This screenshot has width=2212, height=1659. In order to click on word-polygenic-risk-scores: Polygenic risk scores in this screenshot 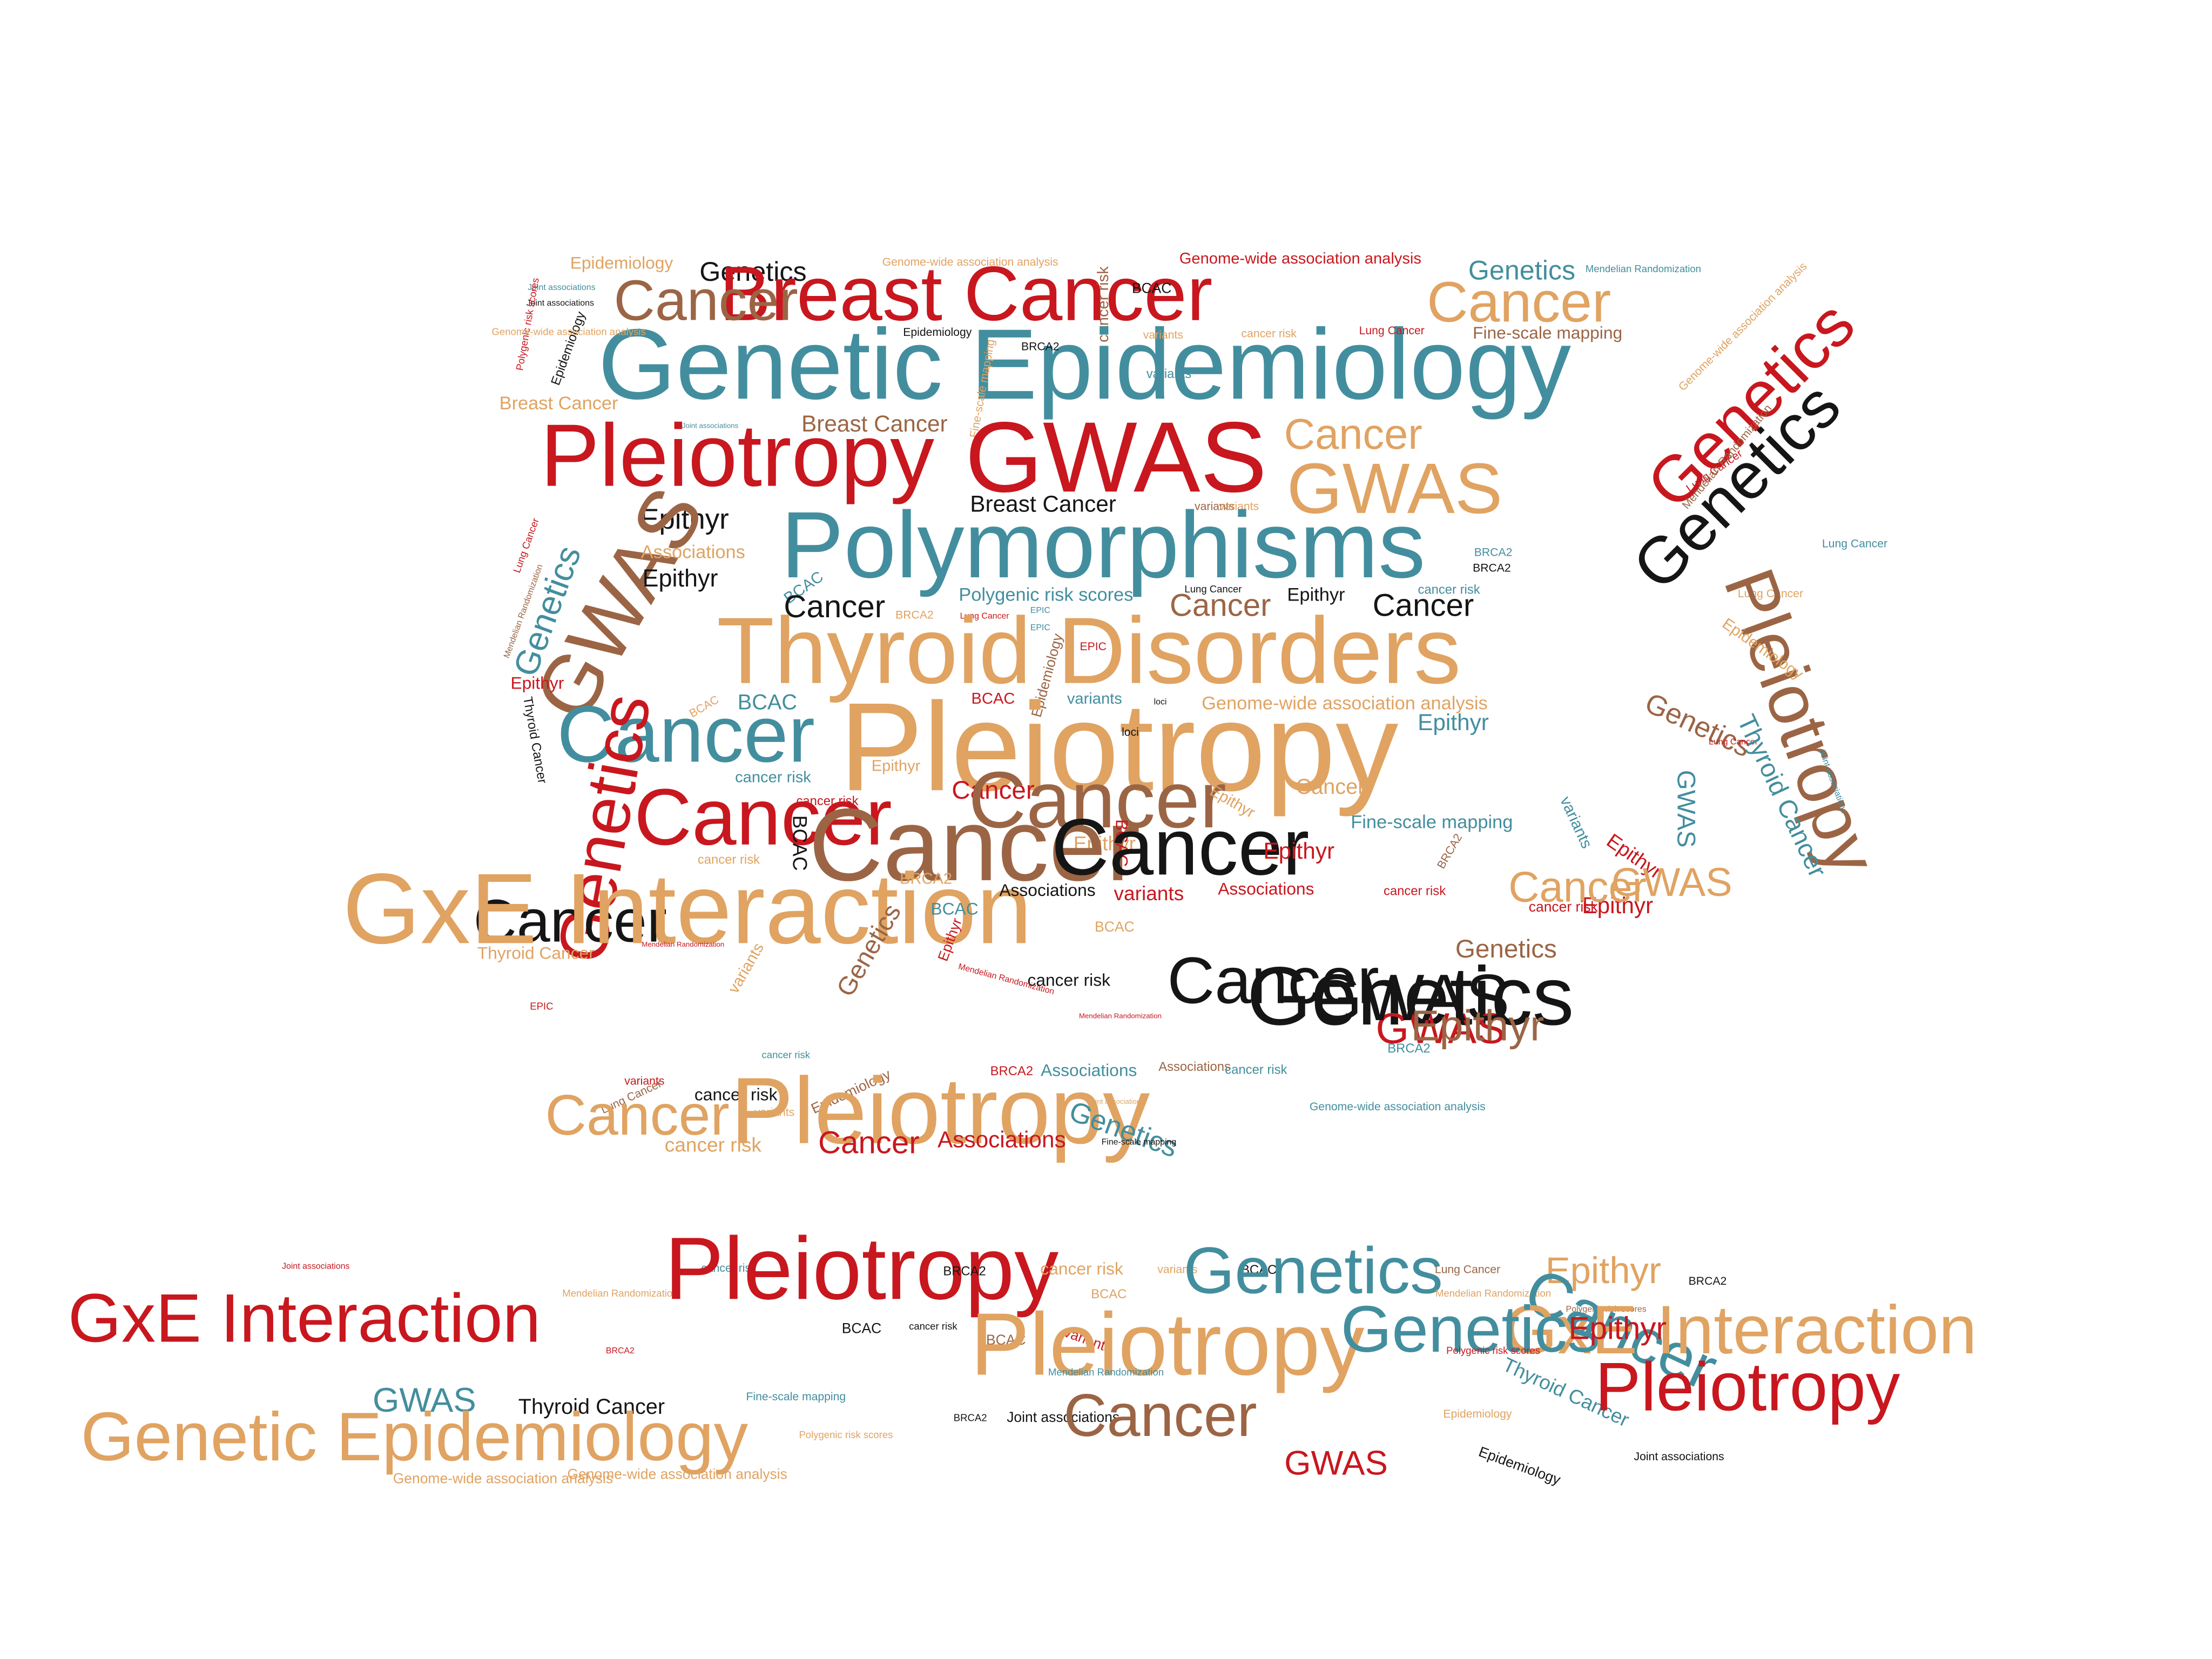, I will do `click(1493, 1351)`.